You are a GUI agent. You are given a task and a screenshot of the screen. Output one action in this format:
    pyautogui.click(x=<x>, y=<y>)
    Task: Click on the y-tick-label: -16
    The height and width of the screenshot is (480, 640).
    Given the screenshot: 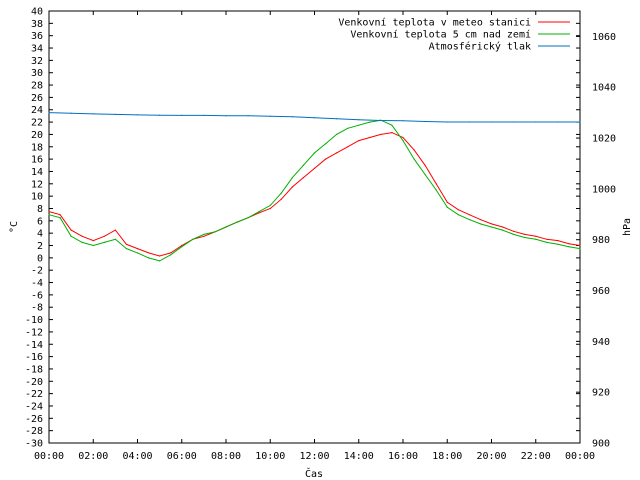 What is the action you would take?
    pyautogui.click(x=34, y=357)
    